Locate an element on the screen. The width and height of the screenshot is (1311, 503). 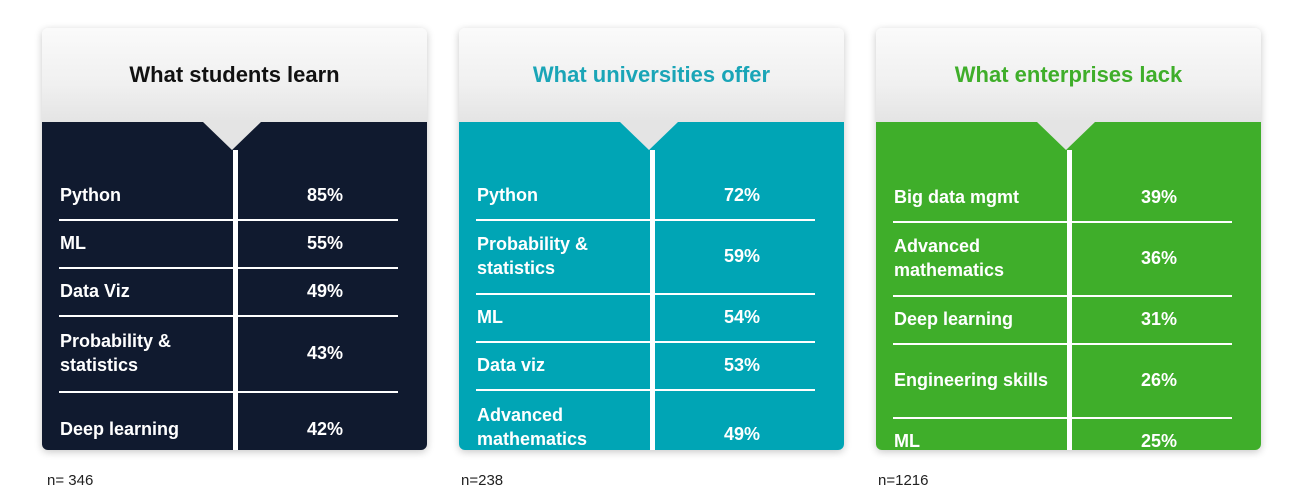
card-title: What enterprises lack is located at coordinates (1068, 74).